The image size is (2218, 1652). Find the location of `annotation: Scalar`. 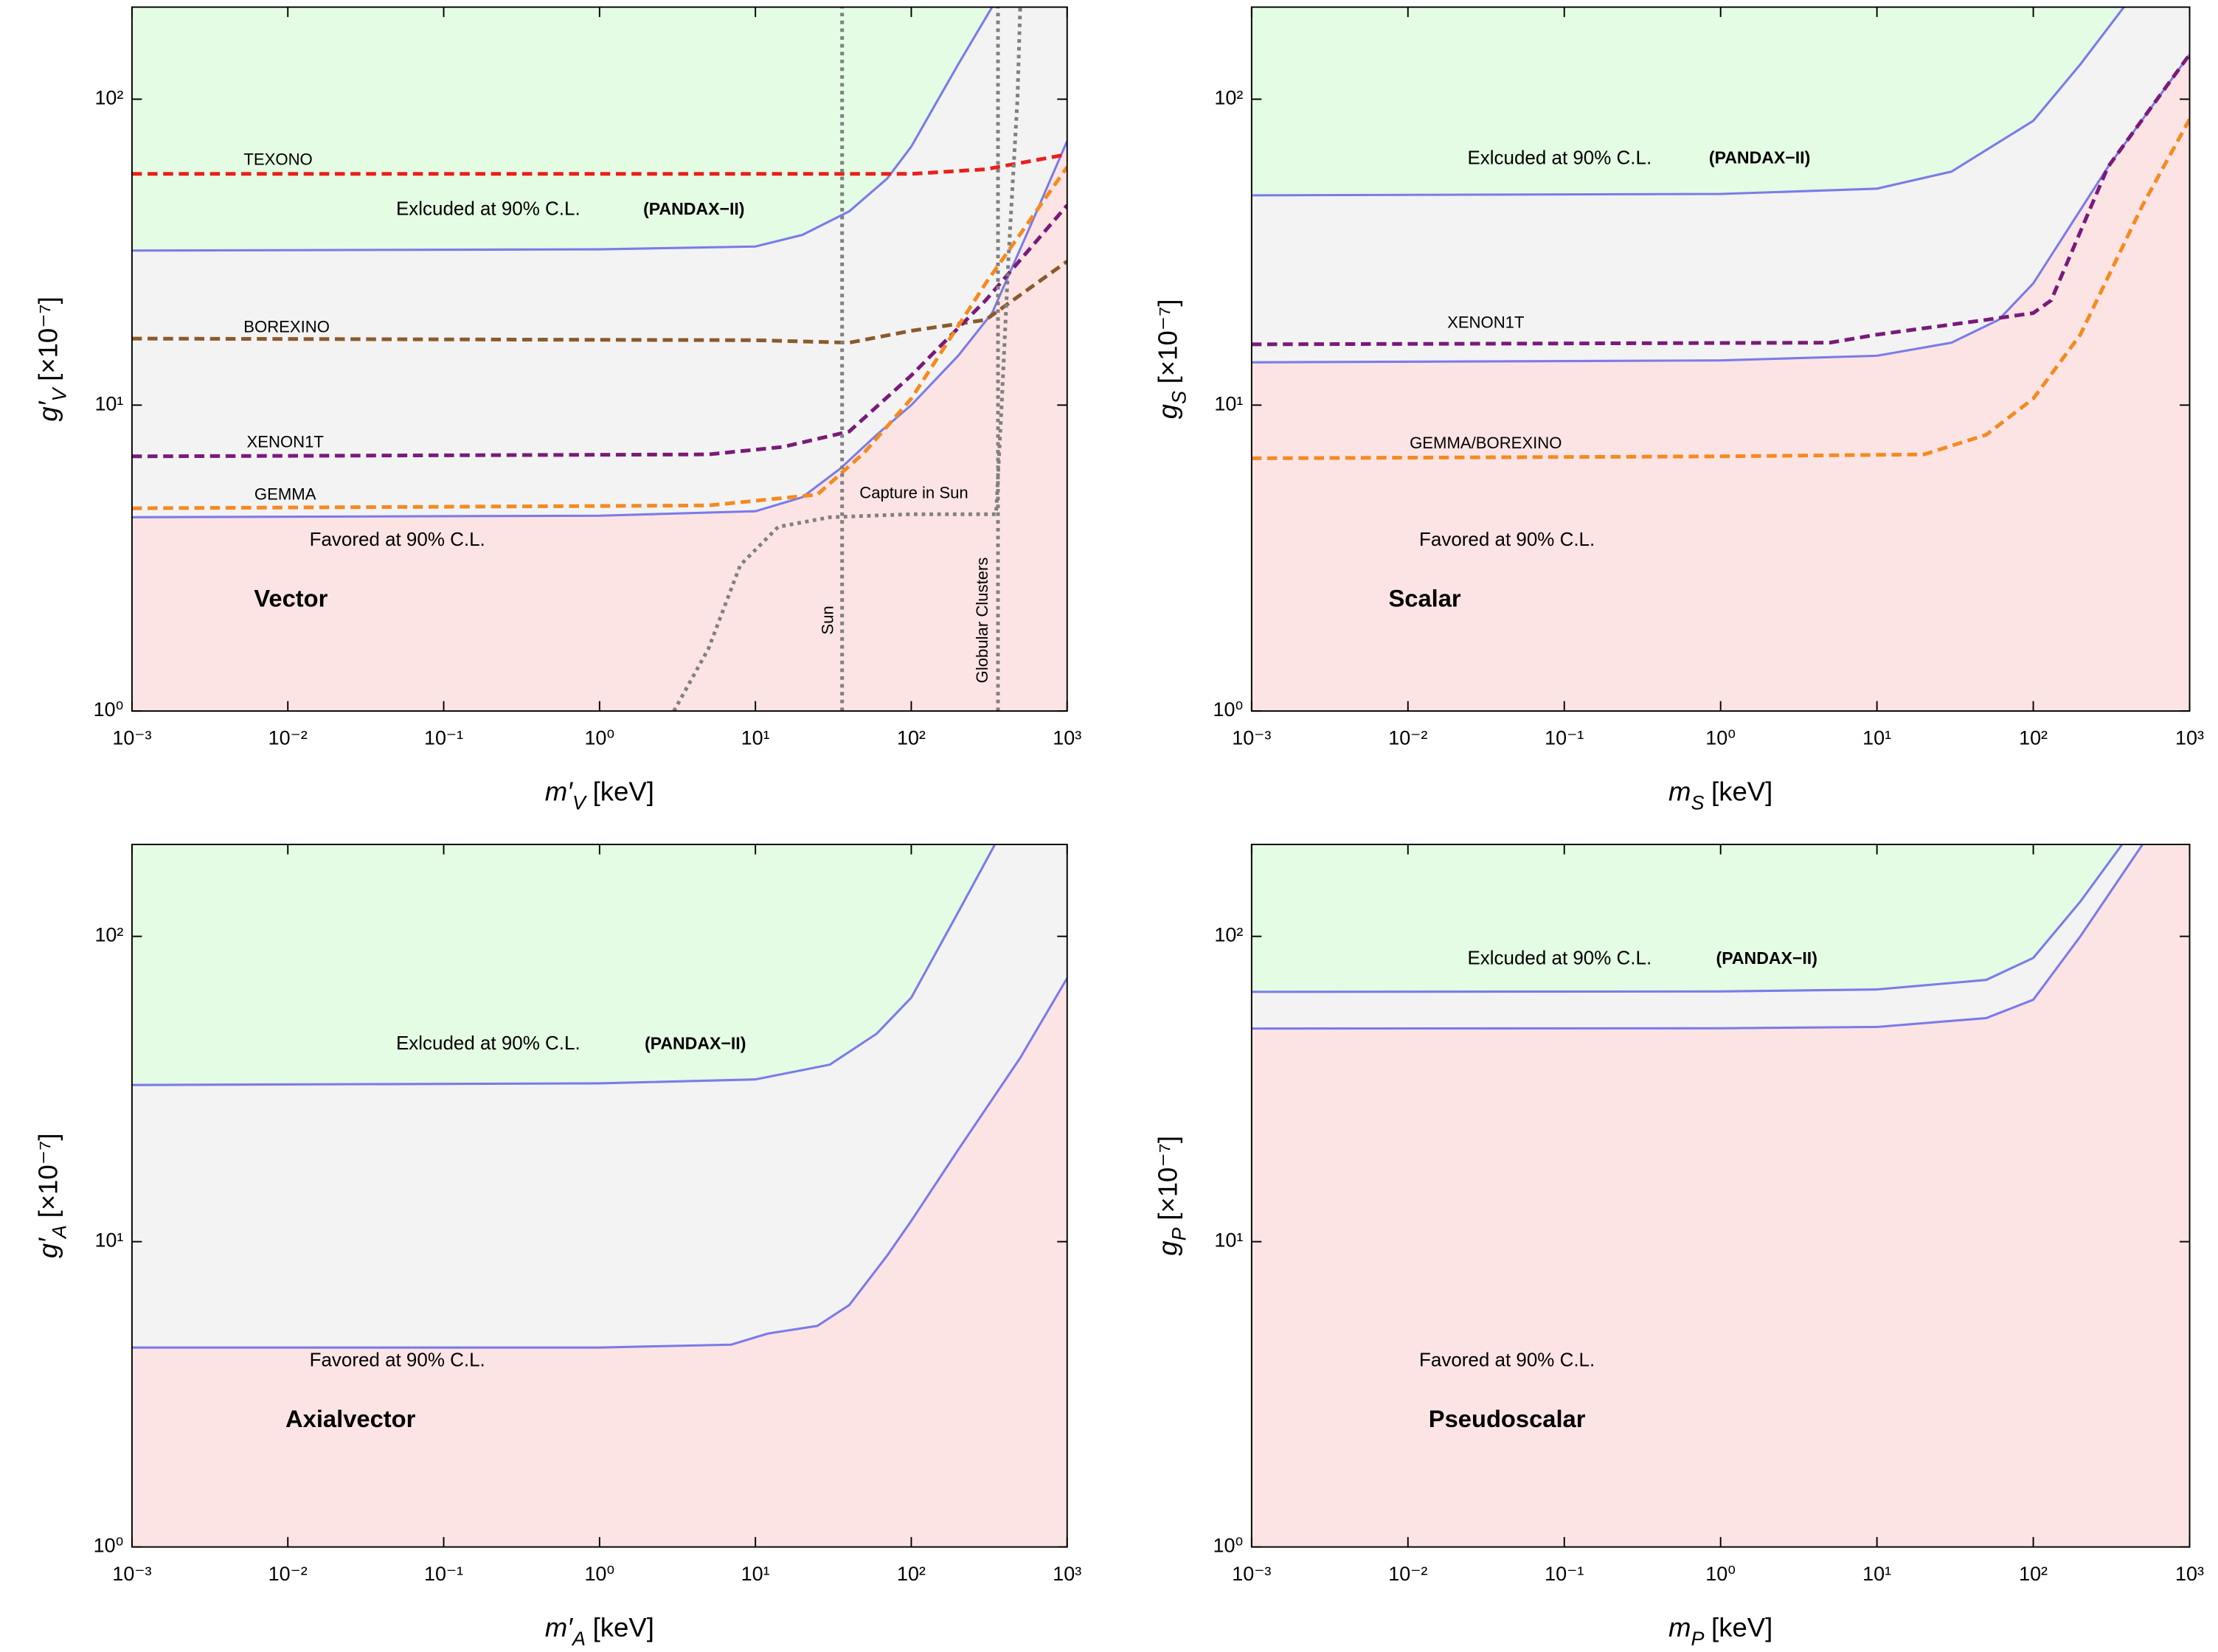

annotation: Scalar is located at coordinates (1424, 598).